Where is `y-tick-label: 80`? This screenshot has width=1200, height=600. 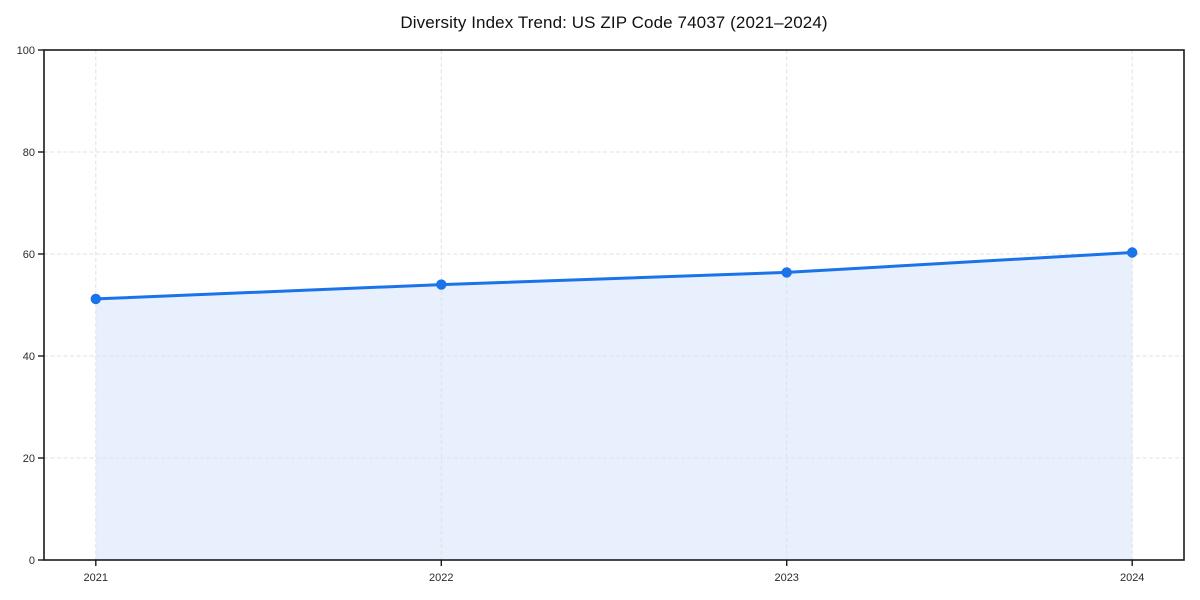
y-tick-label: 80 is located at coordinates (29, 153).